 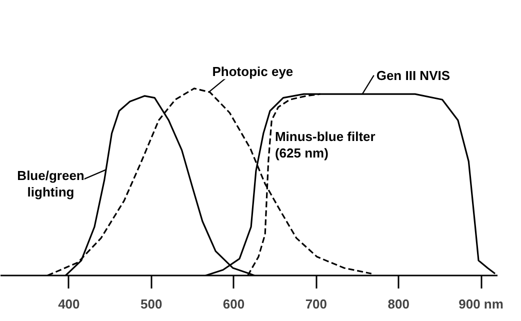 I want to click on x-tick-label: 700, so click(x=316, y=304).